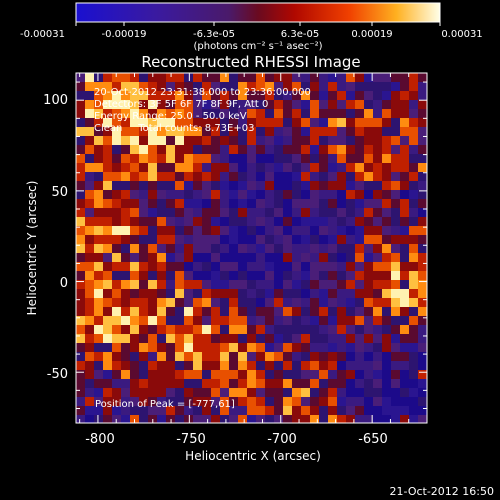 The width and height of the screenshot is (500, 500). Describe the element at coordinates (181, 104) in the screenshot. I see `annotation-detectors: Detectors: 3F 5F 6F 7F 8F 9F, Att 0` at that location.